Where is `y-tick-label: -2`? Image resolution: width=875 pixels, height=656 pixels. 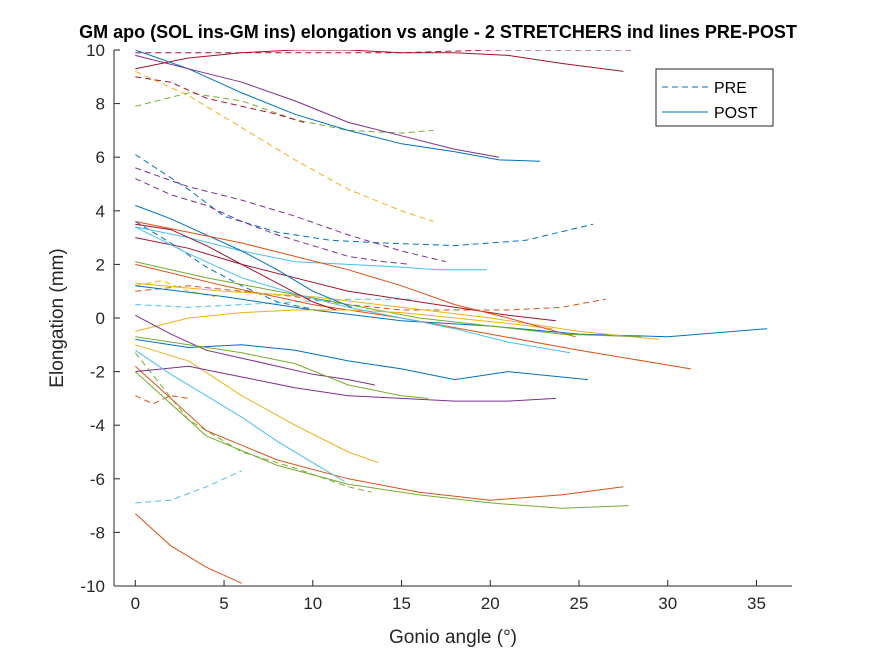 y-tick-label: -2 is located at coordinates (97, 372).